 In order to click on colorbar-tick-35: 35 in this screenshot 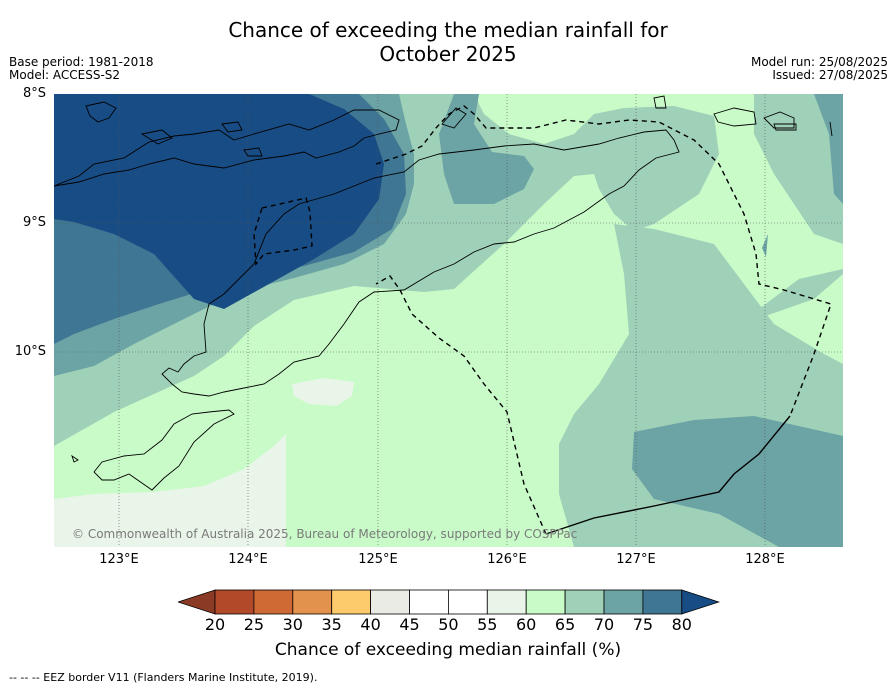, I will do `click(331, 624)`.